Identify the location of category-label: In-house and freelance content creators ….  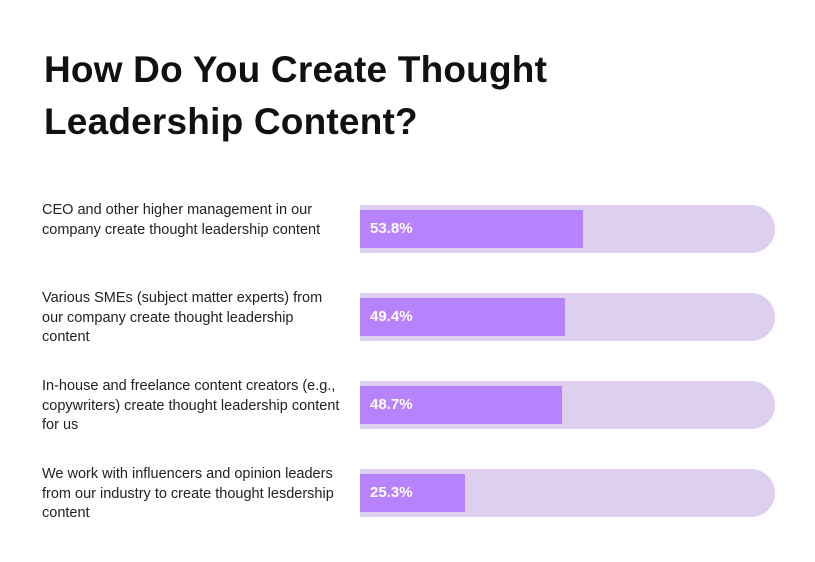
(191, 405).